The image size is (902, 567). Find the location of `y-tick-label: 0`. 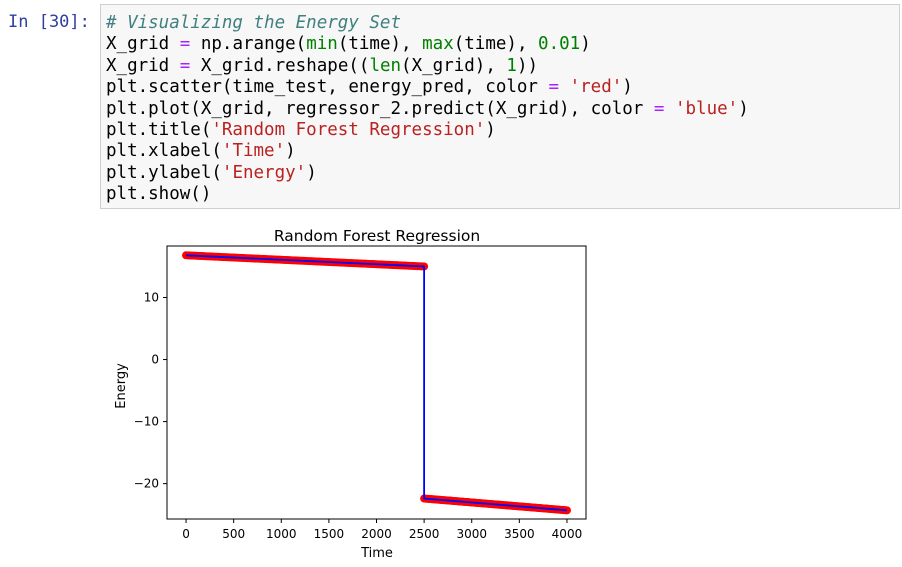

y-tick-label: 0 is located at coordinates (155, 360).